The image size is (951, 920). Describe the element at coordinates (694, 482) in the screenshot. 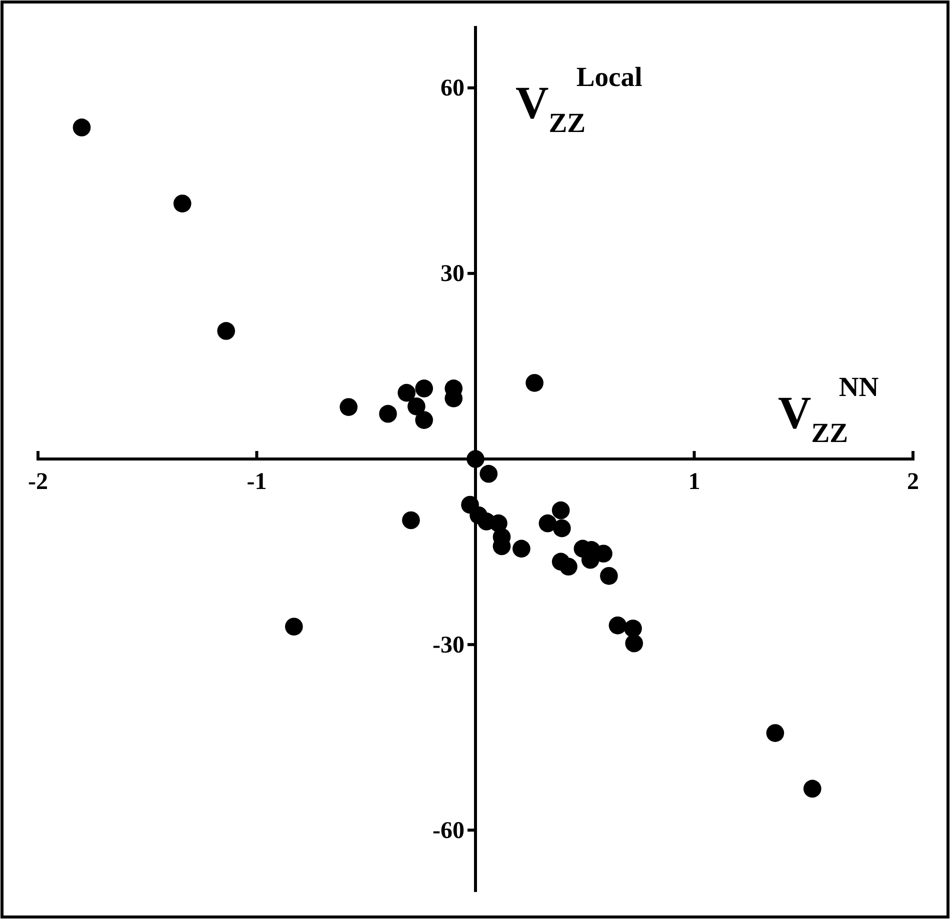

I see `x-tick-label: 1` at that location.